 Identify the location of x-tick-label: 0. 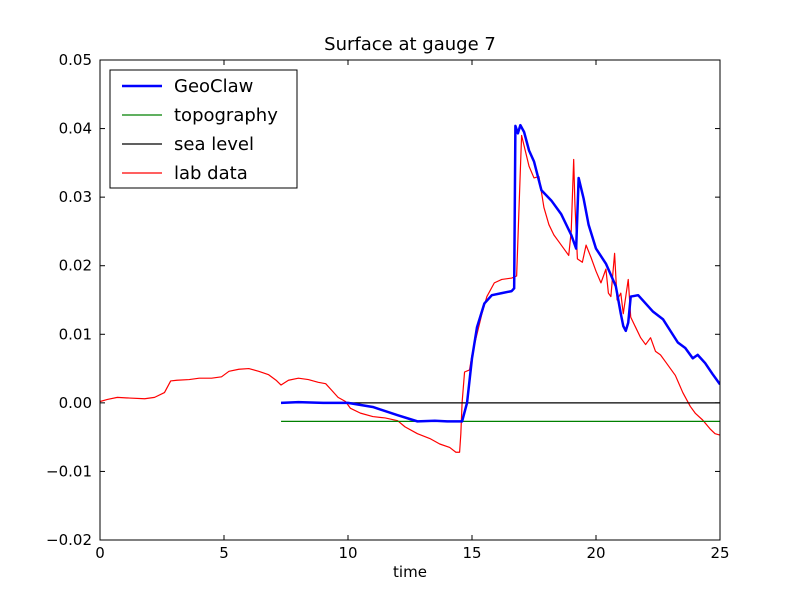
(100, 553).